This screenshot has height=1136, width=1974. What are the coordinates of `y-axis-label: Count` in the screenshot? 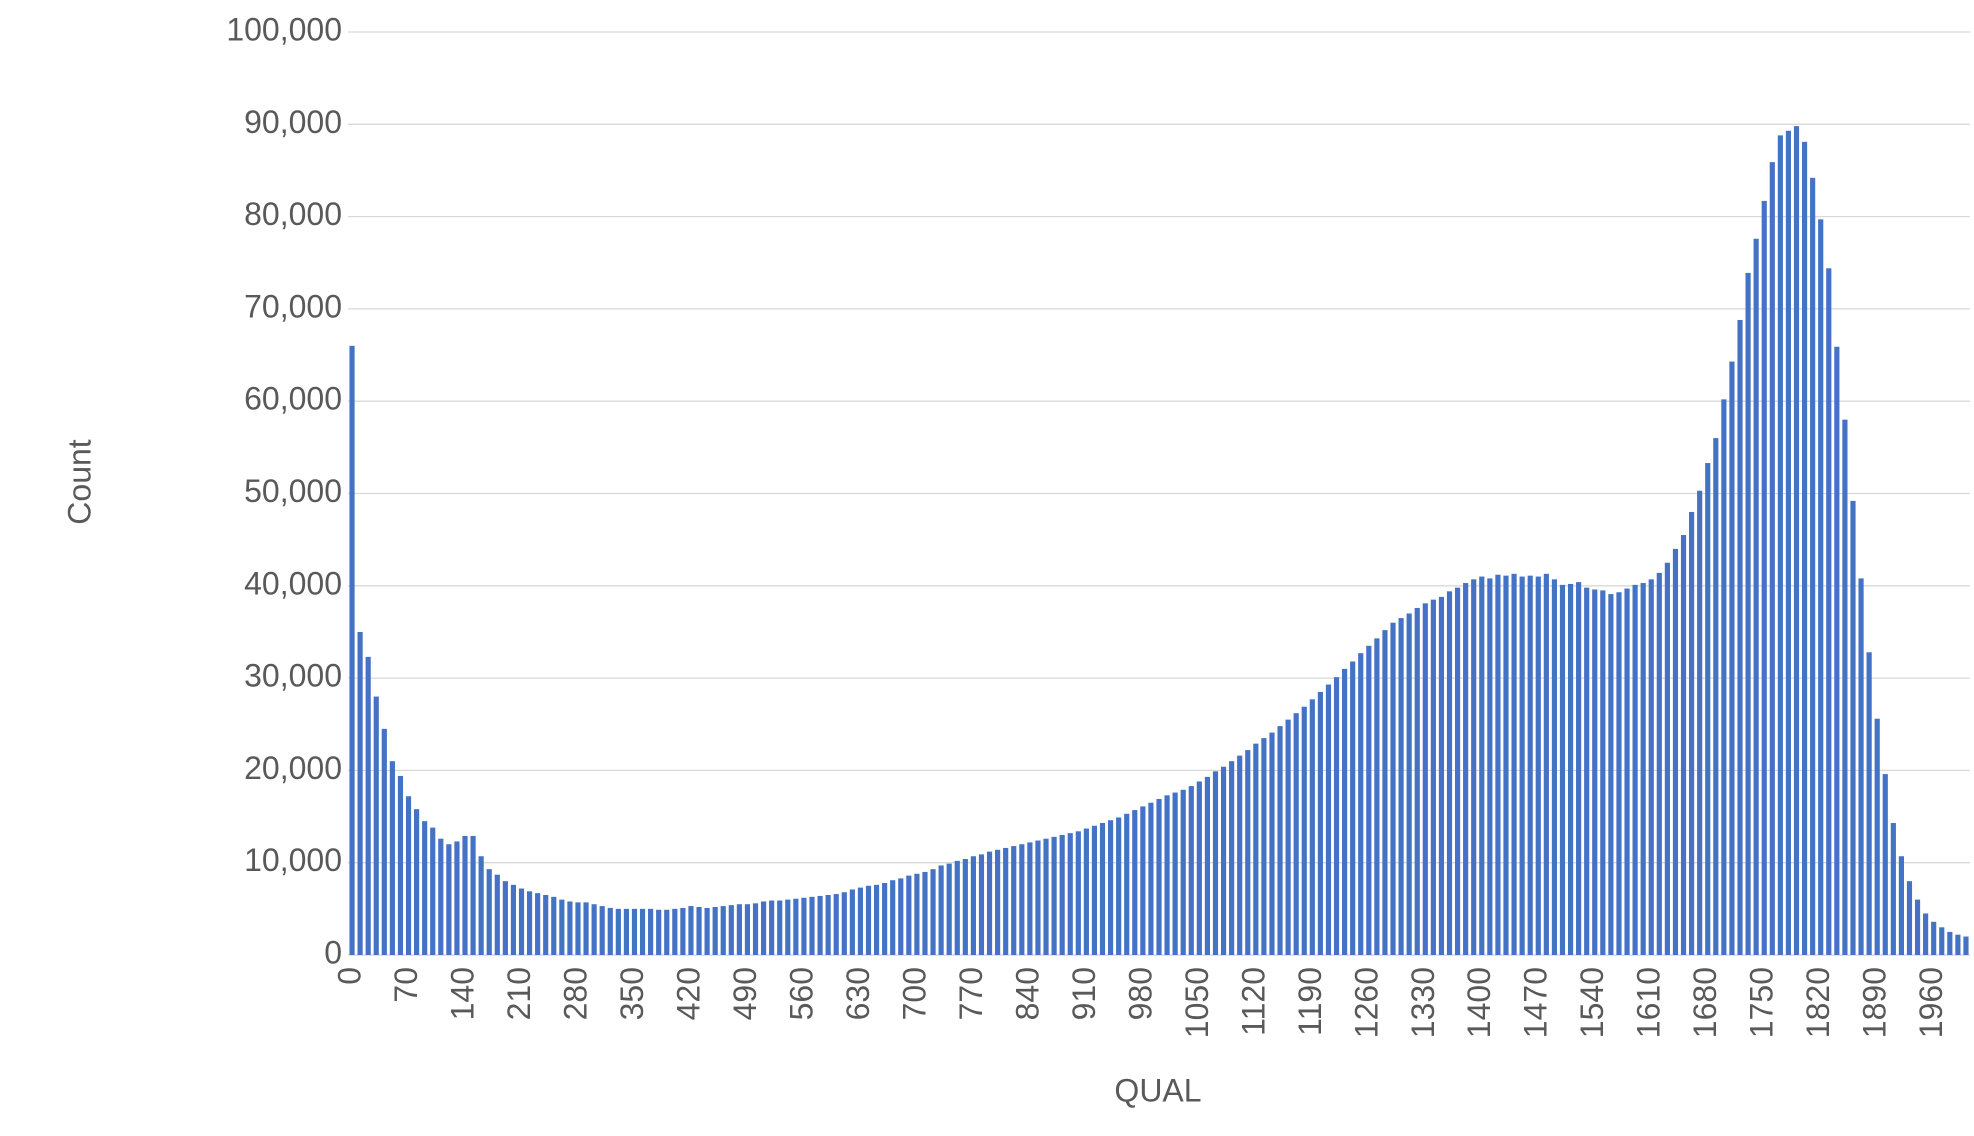 It's located at (79, 482).